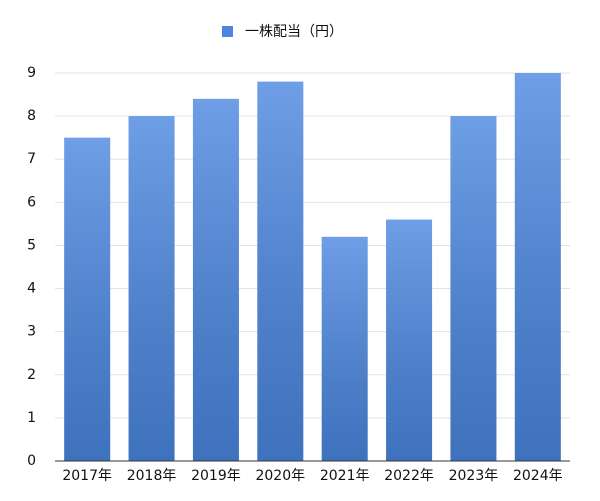  Describe the element at coordinates (474, 476) in the screenshot. I see `x-tick-label: 2023年` at that location.